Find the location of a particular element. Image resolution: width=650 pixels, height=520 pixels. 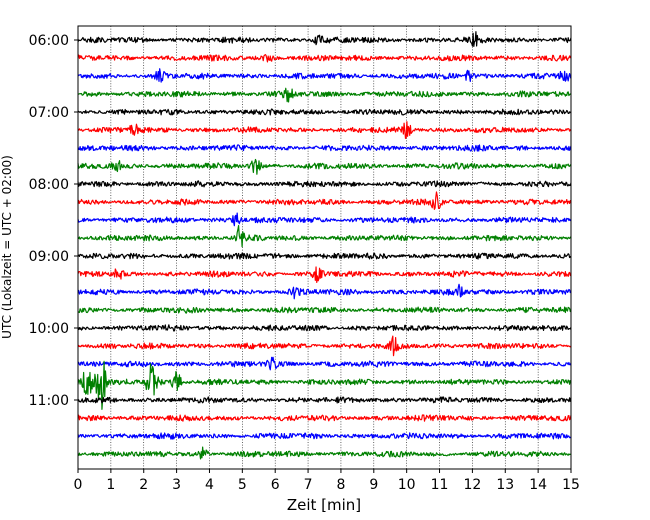

y-axis-ticks: 06:00 07:00 08:00 09:00 10:00 11:00 is located at coordinates (53, 221).